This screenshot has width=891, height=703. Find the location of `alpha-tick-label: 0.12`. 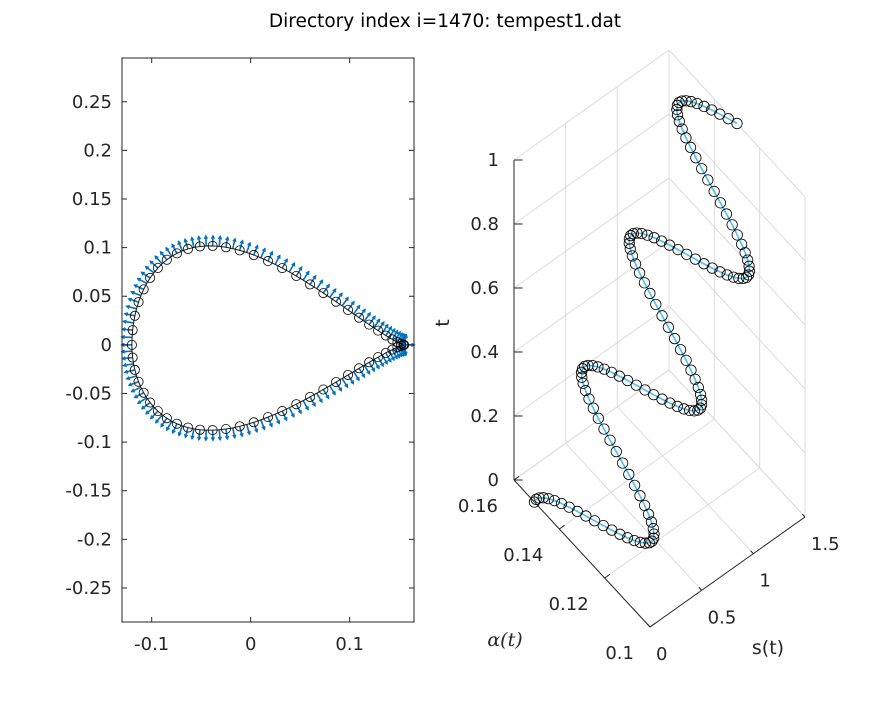

alpha-tick-label: 0.12 is located at coordinates (569, 604).